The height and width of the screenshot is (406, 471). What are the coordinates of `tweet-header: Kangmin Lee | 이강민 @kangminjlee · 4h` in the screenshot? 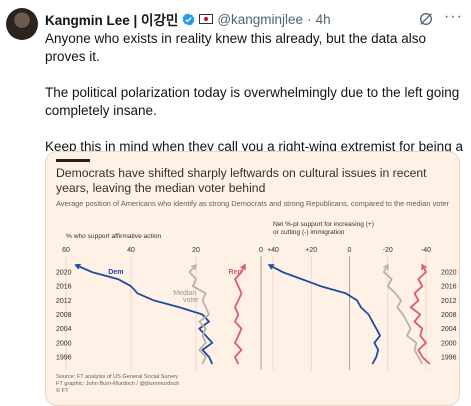 It's located at (188, 19).